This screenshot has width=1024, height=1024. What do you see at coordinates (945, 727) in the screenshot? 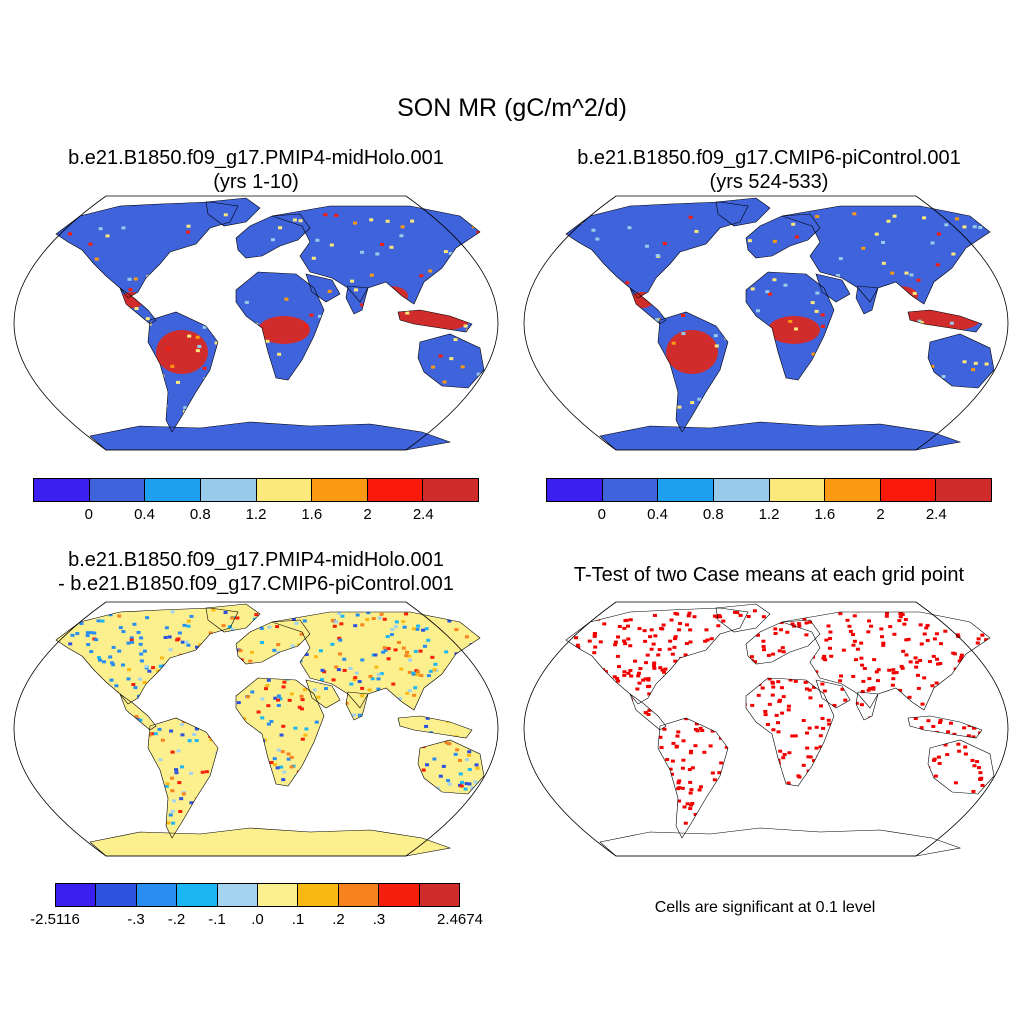
I see `coastline-indonesia` at bounding box center [945, 727].